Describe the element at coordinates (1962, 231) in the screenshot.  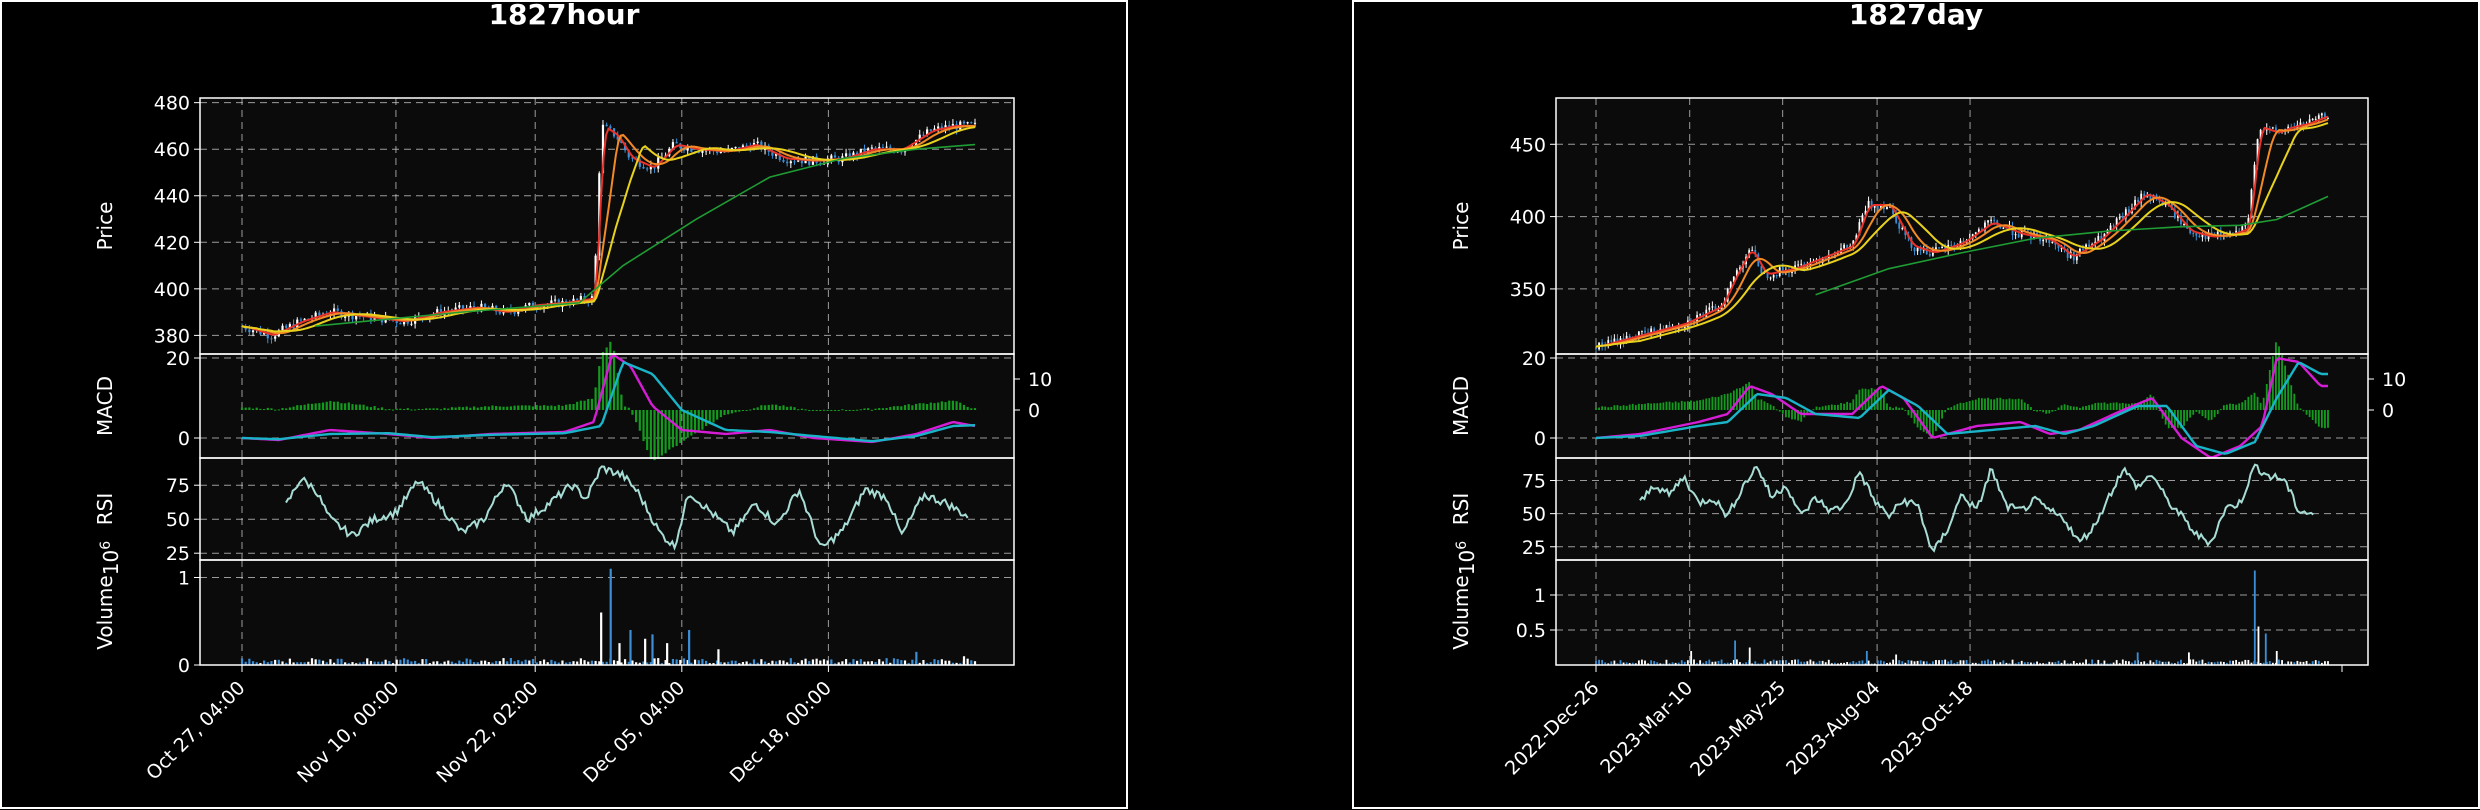
I see `moving-average-line` at that location.